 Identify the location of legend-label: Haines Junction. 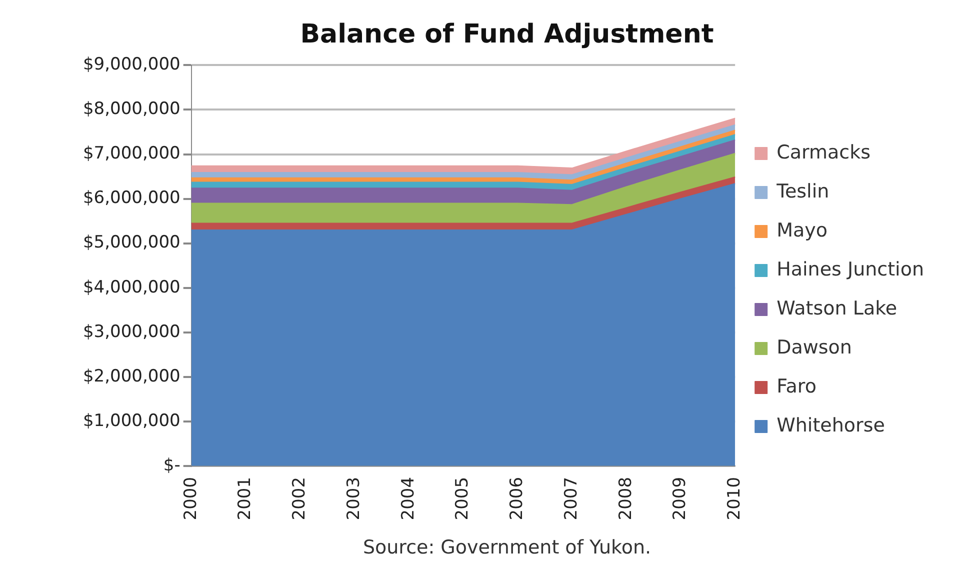
(850, 269).